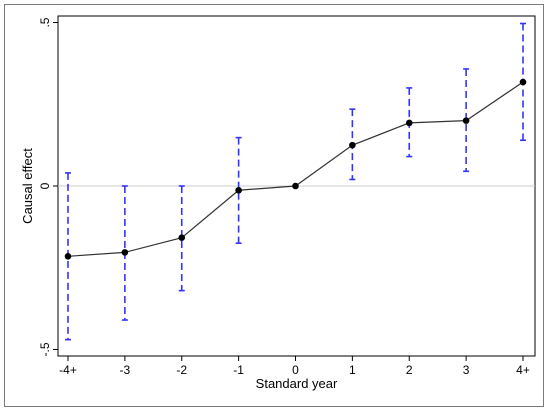 The height and width of the screenshot is (413, 550). What do you see at coordinates (352, 370) in the screenshot?
I see `x-tick-label: 1` at bounding box center [352, 370].